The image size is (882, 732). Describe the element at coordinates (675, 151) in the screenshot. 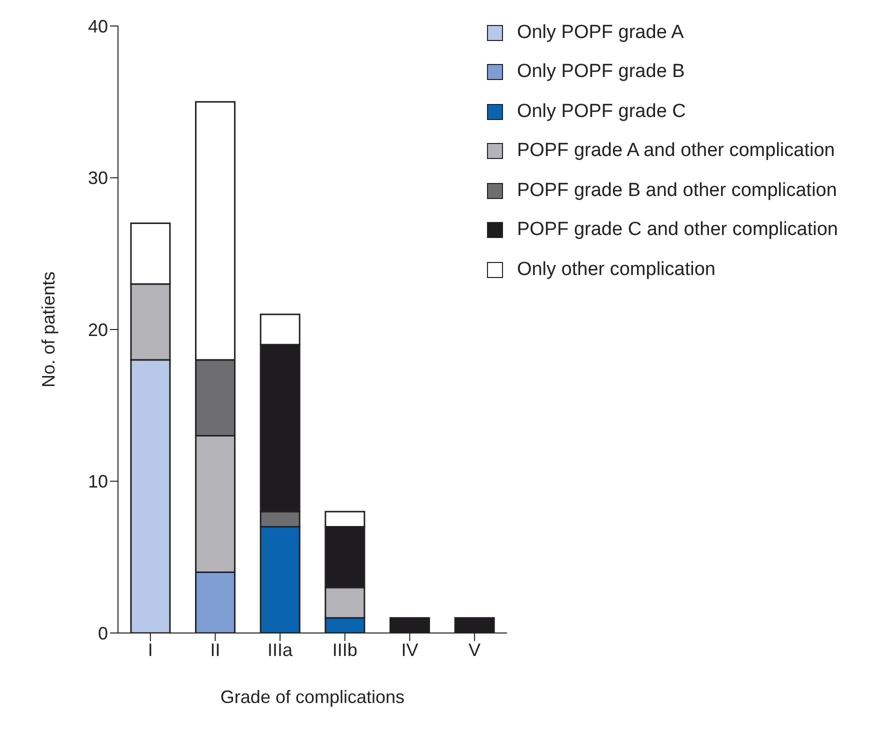

I see `legend-label: POPF grade A and other complication` at that location.